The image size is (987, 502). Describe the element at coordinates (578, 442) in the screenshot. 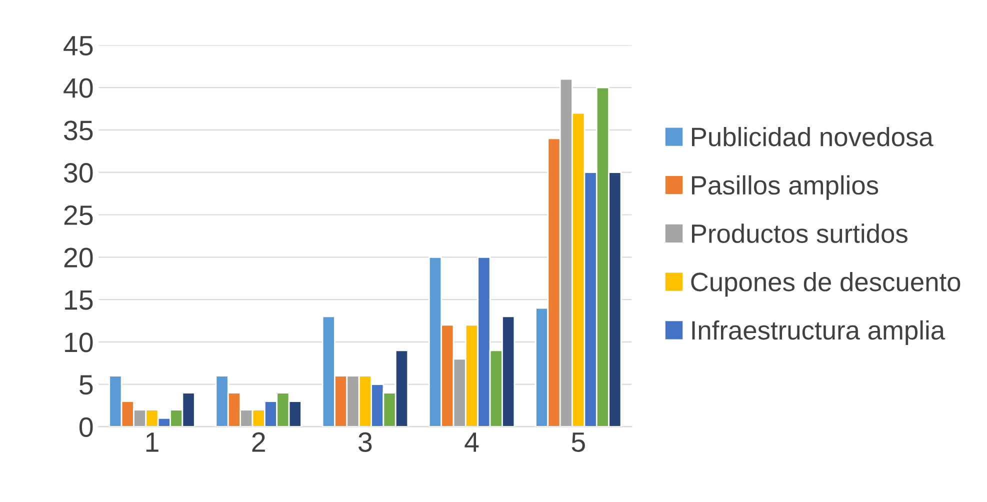

I see `x-tick-label: 5` at that location.